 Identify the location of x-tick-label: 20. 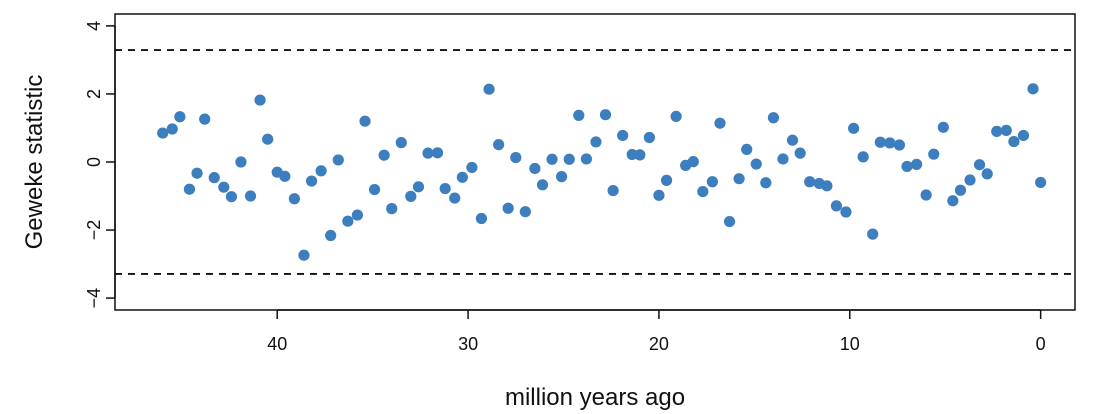
(659, 344).